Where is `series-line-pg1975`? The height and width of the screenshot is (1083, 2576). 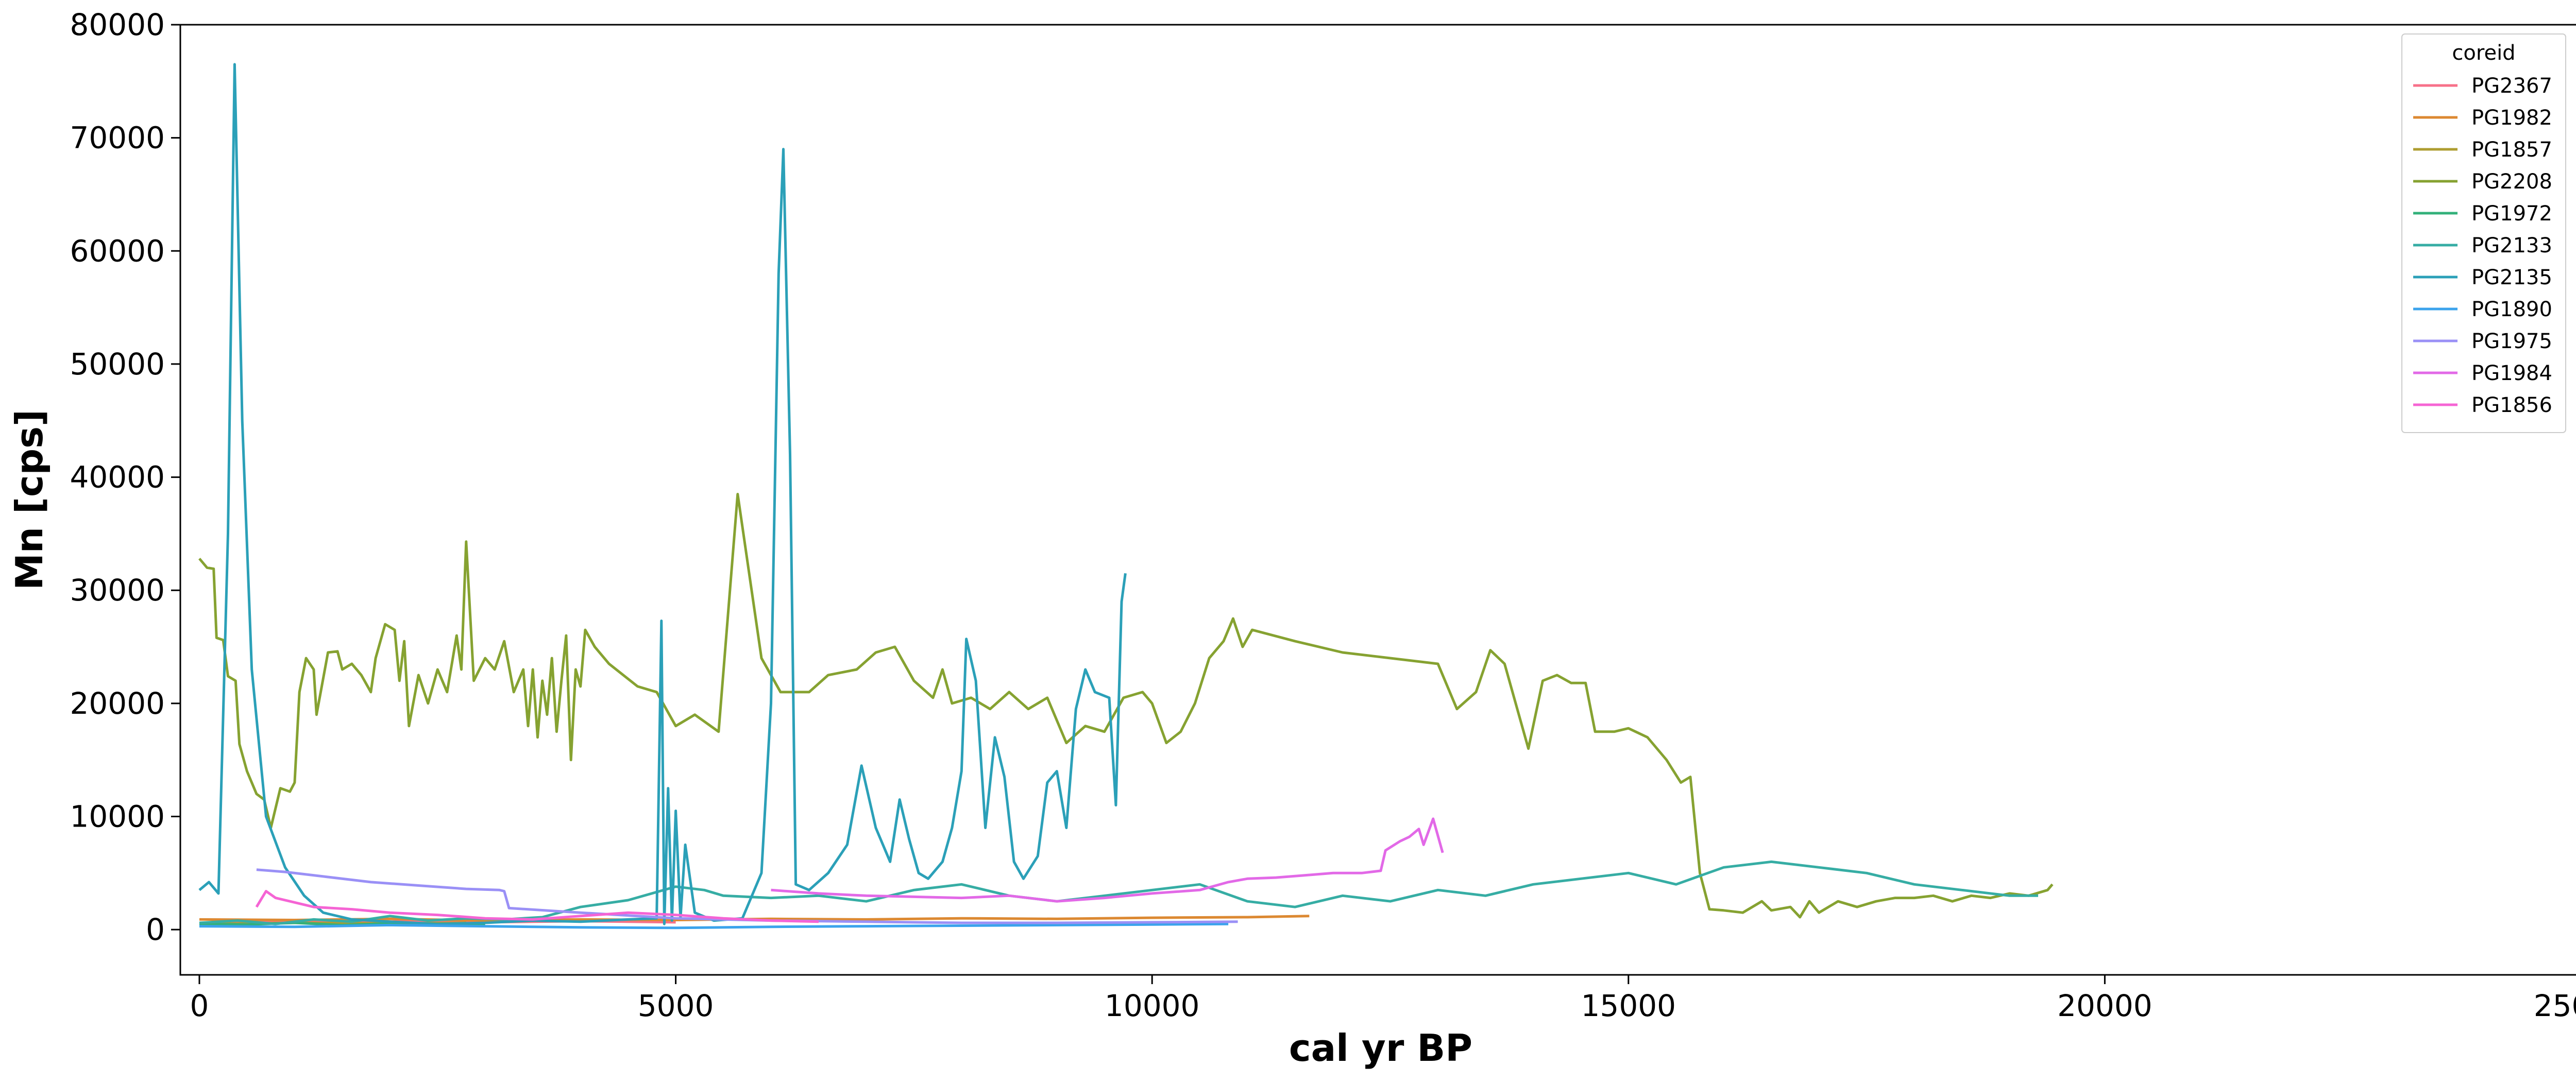 series-line-pg1975 is located at coordinates (747, 896).